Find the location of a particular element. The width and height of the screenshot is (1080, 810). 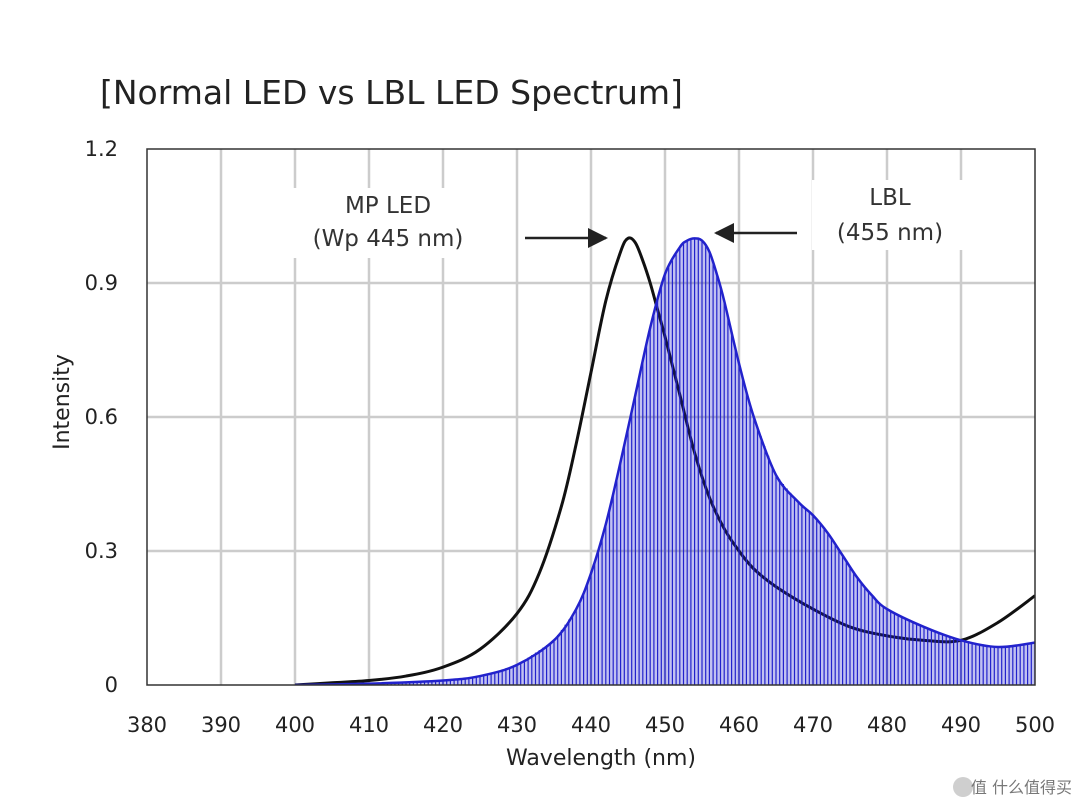

x-tick-label: 470 is located at coordinates (813, 725).